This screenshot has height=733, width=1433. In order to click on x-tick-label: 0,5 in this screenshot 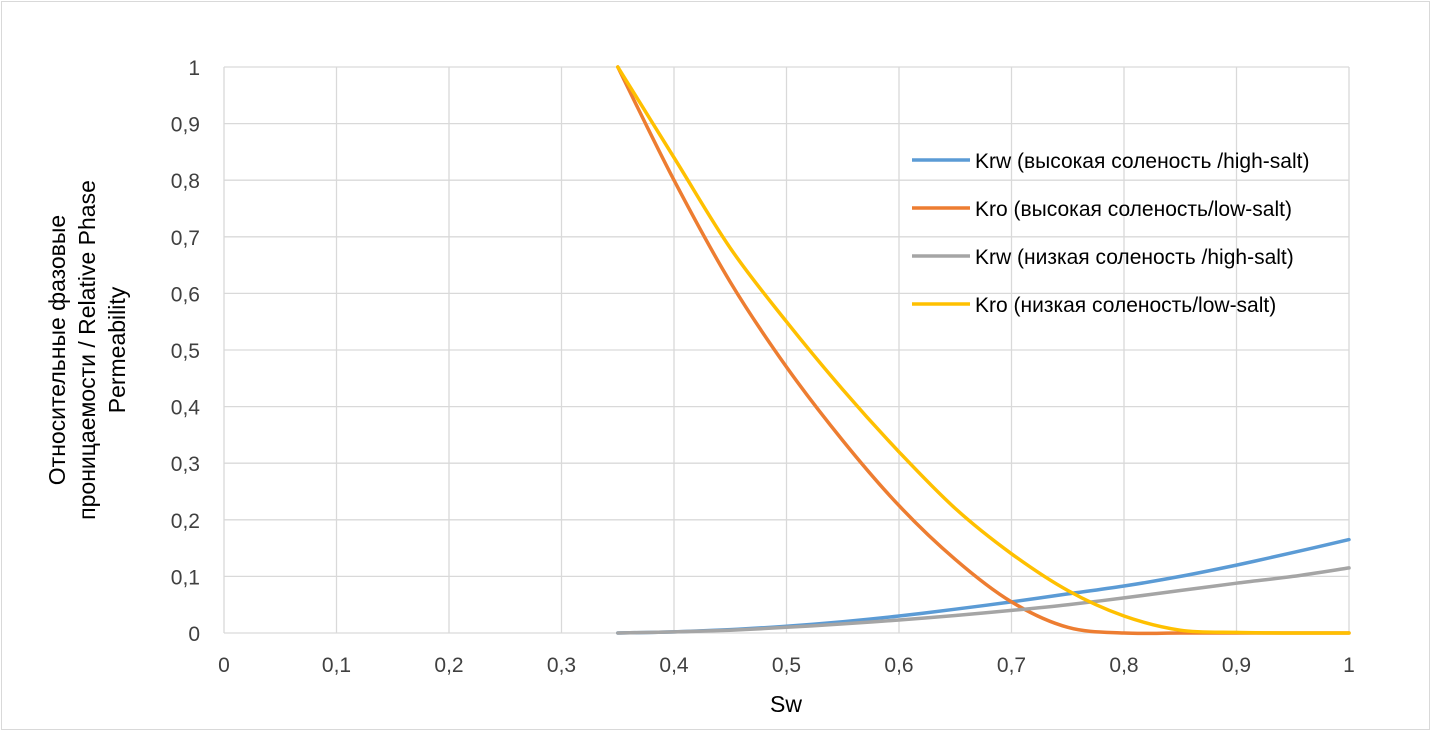, I will do `click(786, 665)`.